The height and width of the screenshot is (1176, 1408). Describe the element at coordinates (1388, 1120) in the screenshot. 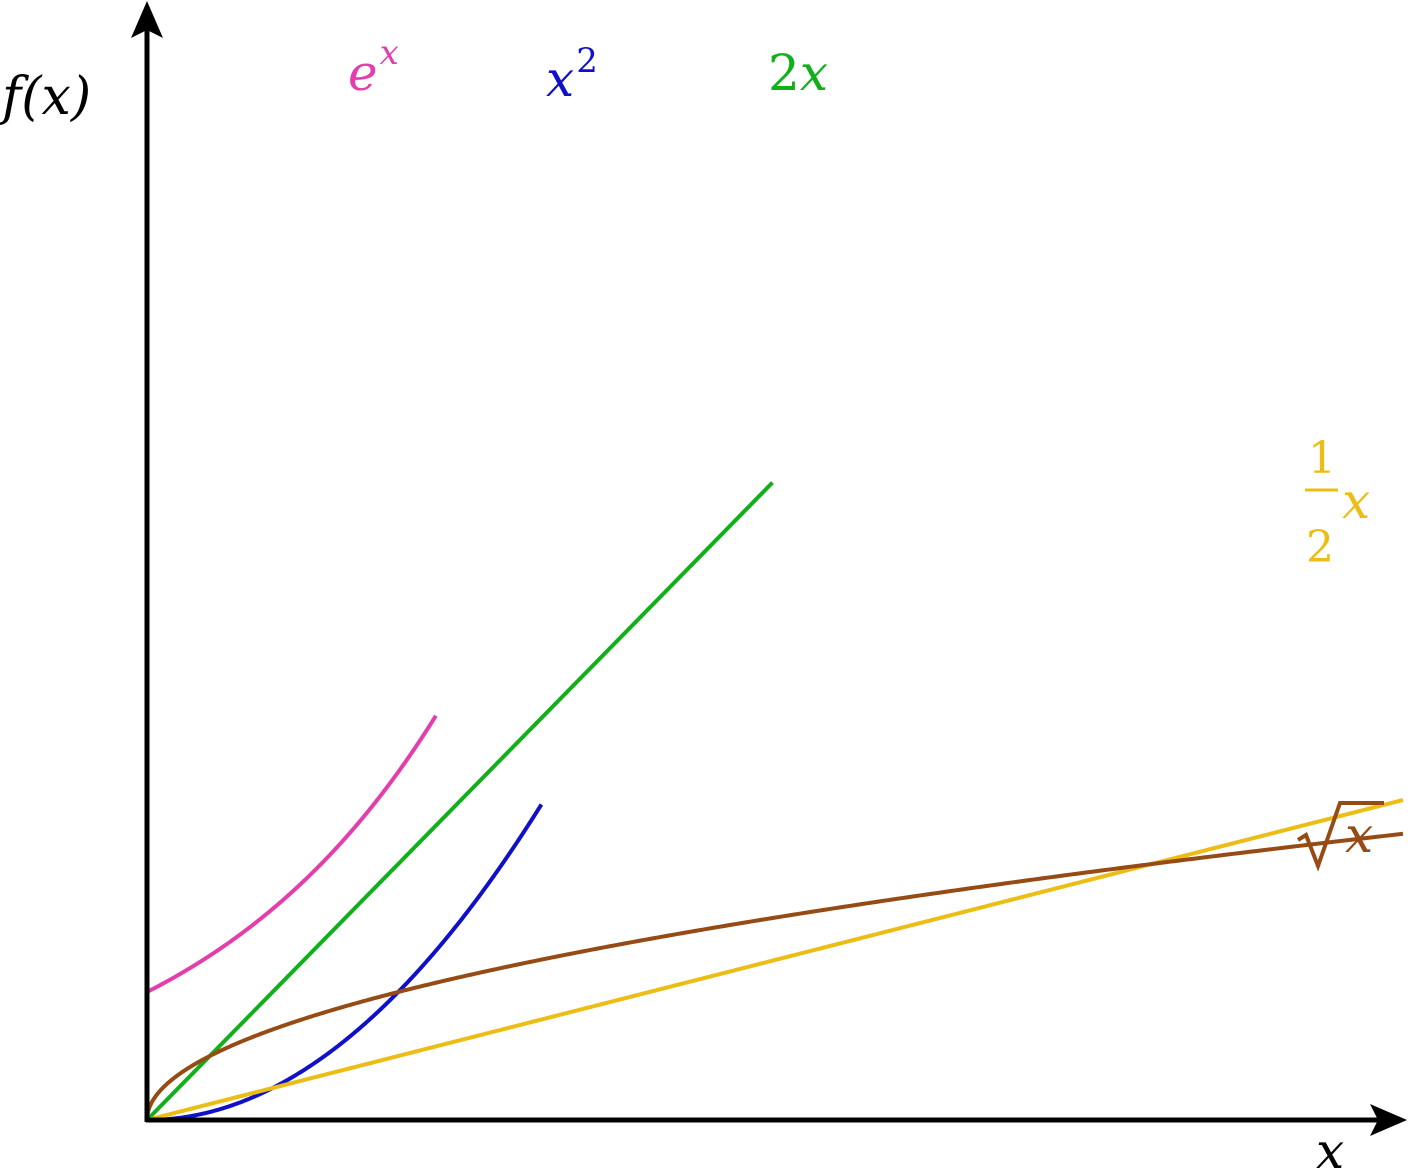

I see `x-axis-arrow-icon` at that location.